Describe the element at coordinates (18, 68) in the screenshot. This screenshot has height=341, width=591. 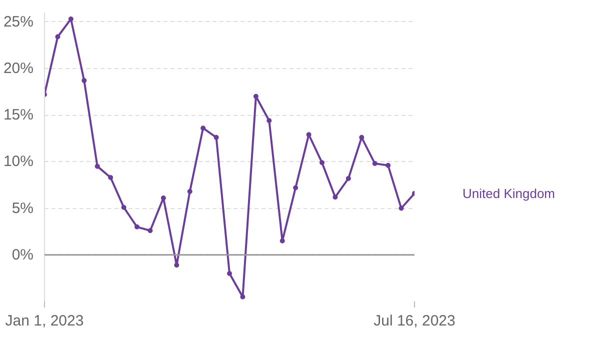
I see `y-tick-label: 20%` at that location.